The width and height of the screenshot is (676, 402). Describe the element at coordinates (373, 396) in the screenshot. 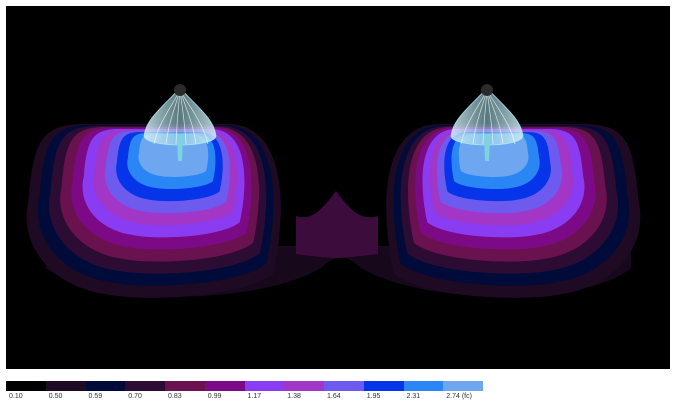

I see `legend-label-9: 1.95` at that location.